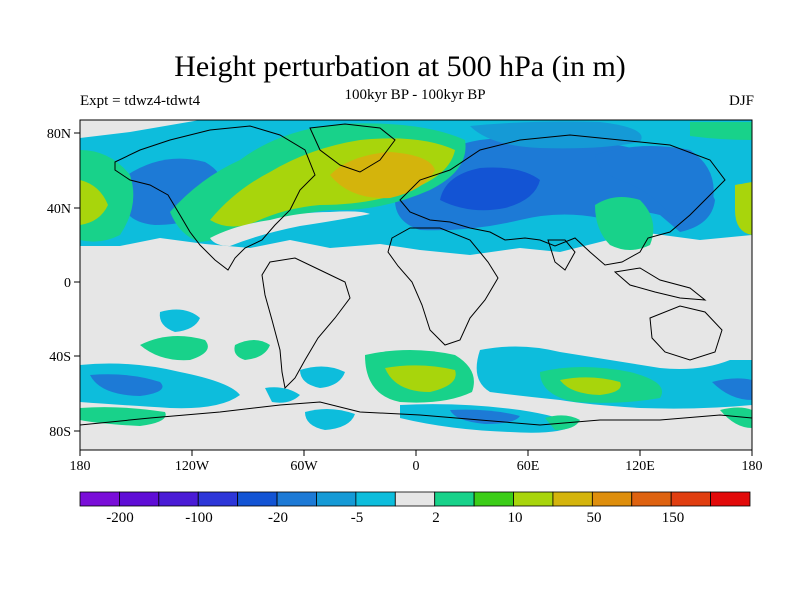 This screenshot has width=800, height=600. What do you see at coordinates (594, 518) in the screenshot?
I see `colorbar-label: 50` at bounding box center [594, 518].